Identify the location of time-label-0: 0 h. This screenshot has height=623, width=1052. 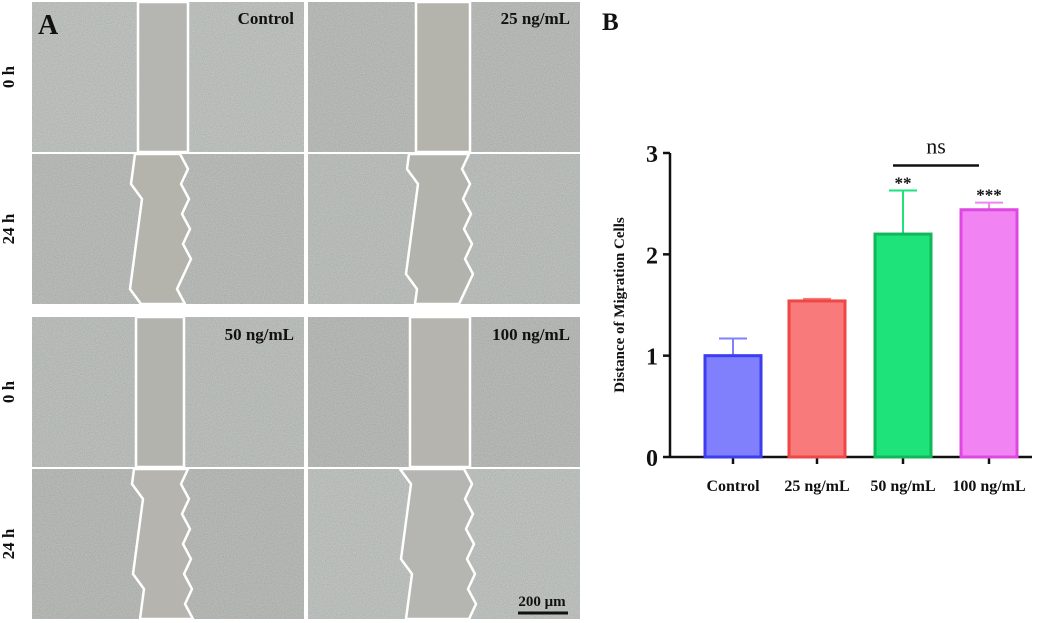
(9, 76).